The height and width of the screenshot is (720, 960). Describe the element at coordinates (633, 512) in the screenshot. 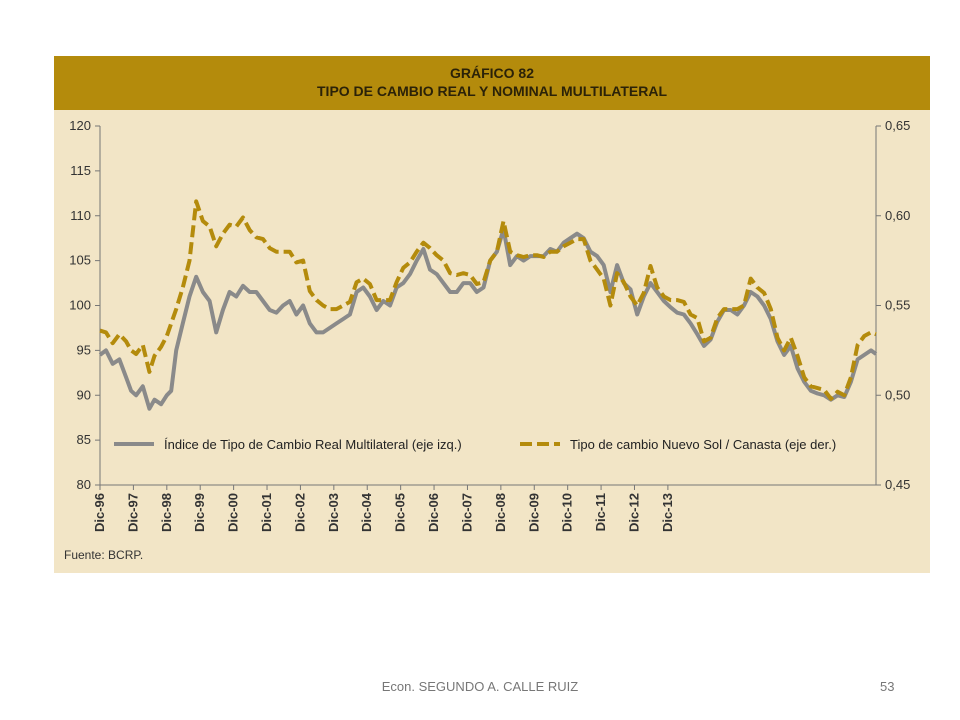

I see `x-tick-label: Dic-12` at that location.